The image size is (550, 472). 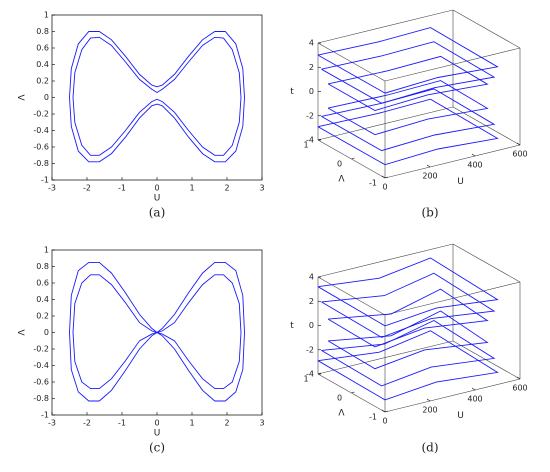 What do you see at coordinates (310, 115) in the screenshot?
I see `z-tick-label: -2` at bounding box center [310, 115].